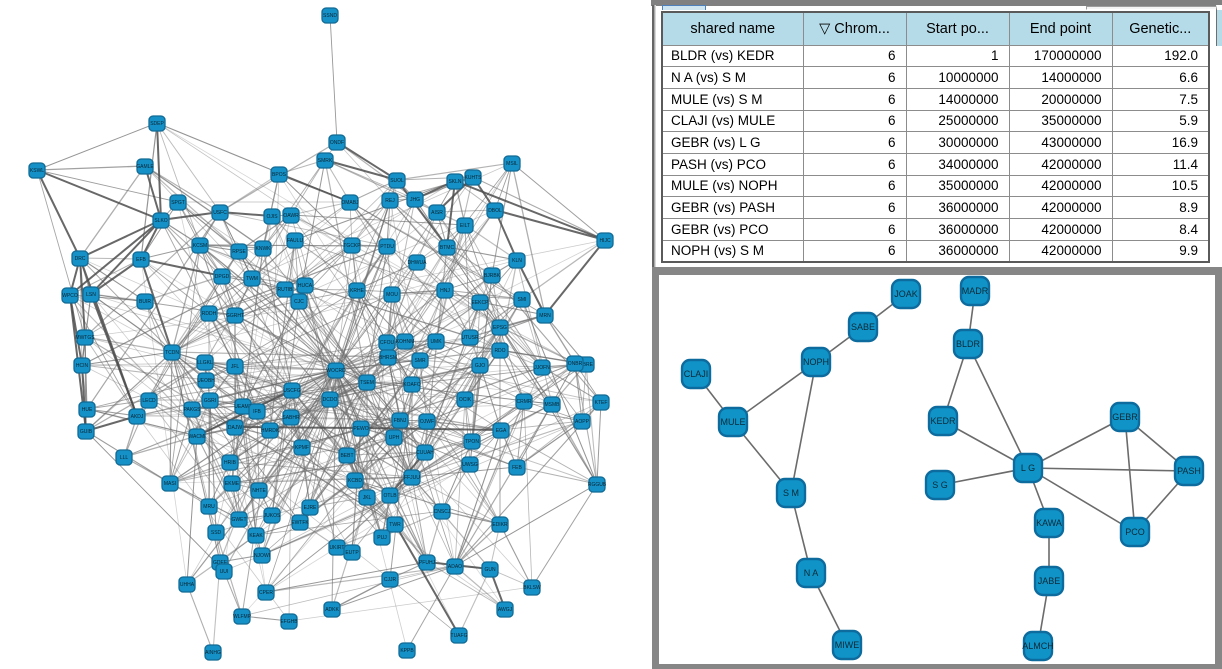 The image size is (1222, 669). I want to click on svg-text: OTLB, so click(390, 496).